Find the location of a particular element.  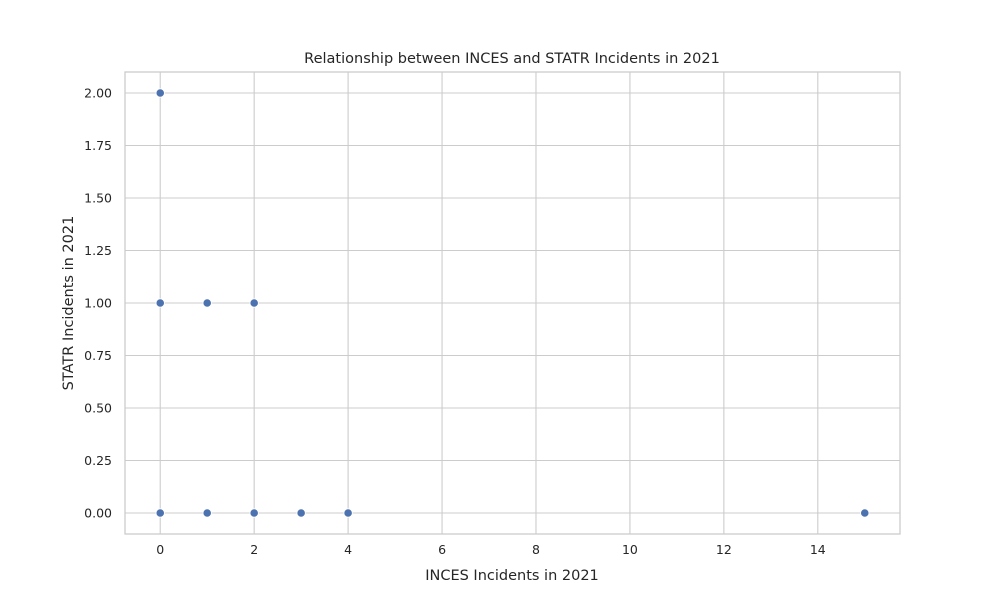

x-tick-label: 10 is located at coordinates (630, 549).